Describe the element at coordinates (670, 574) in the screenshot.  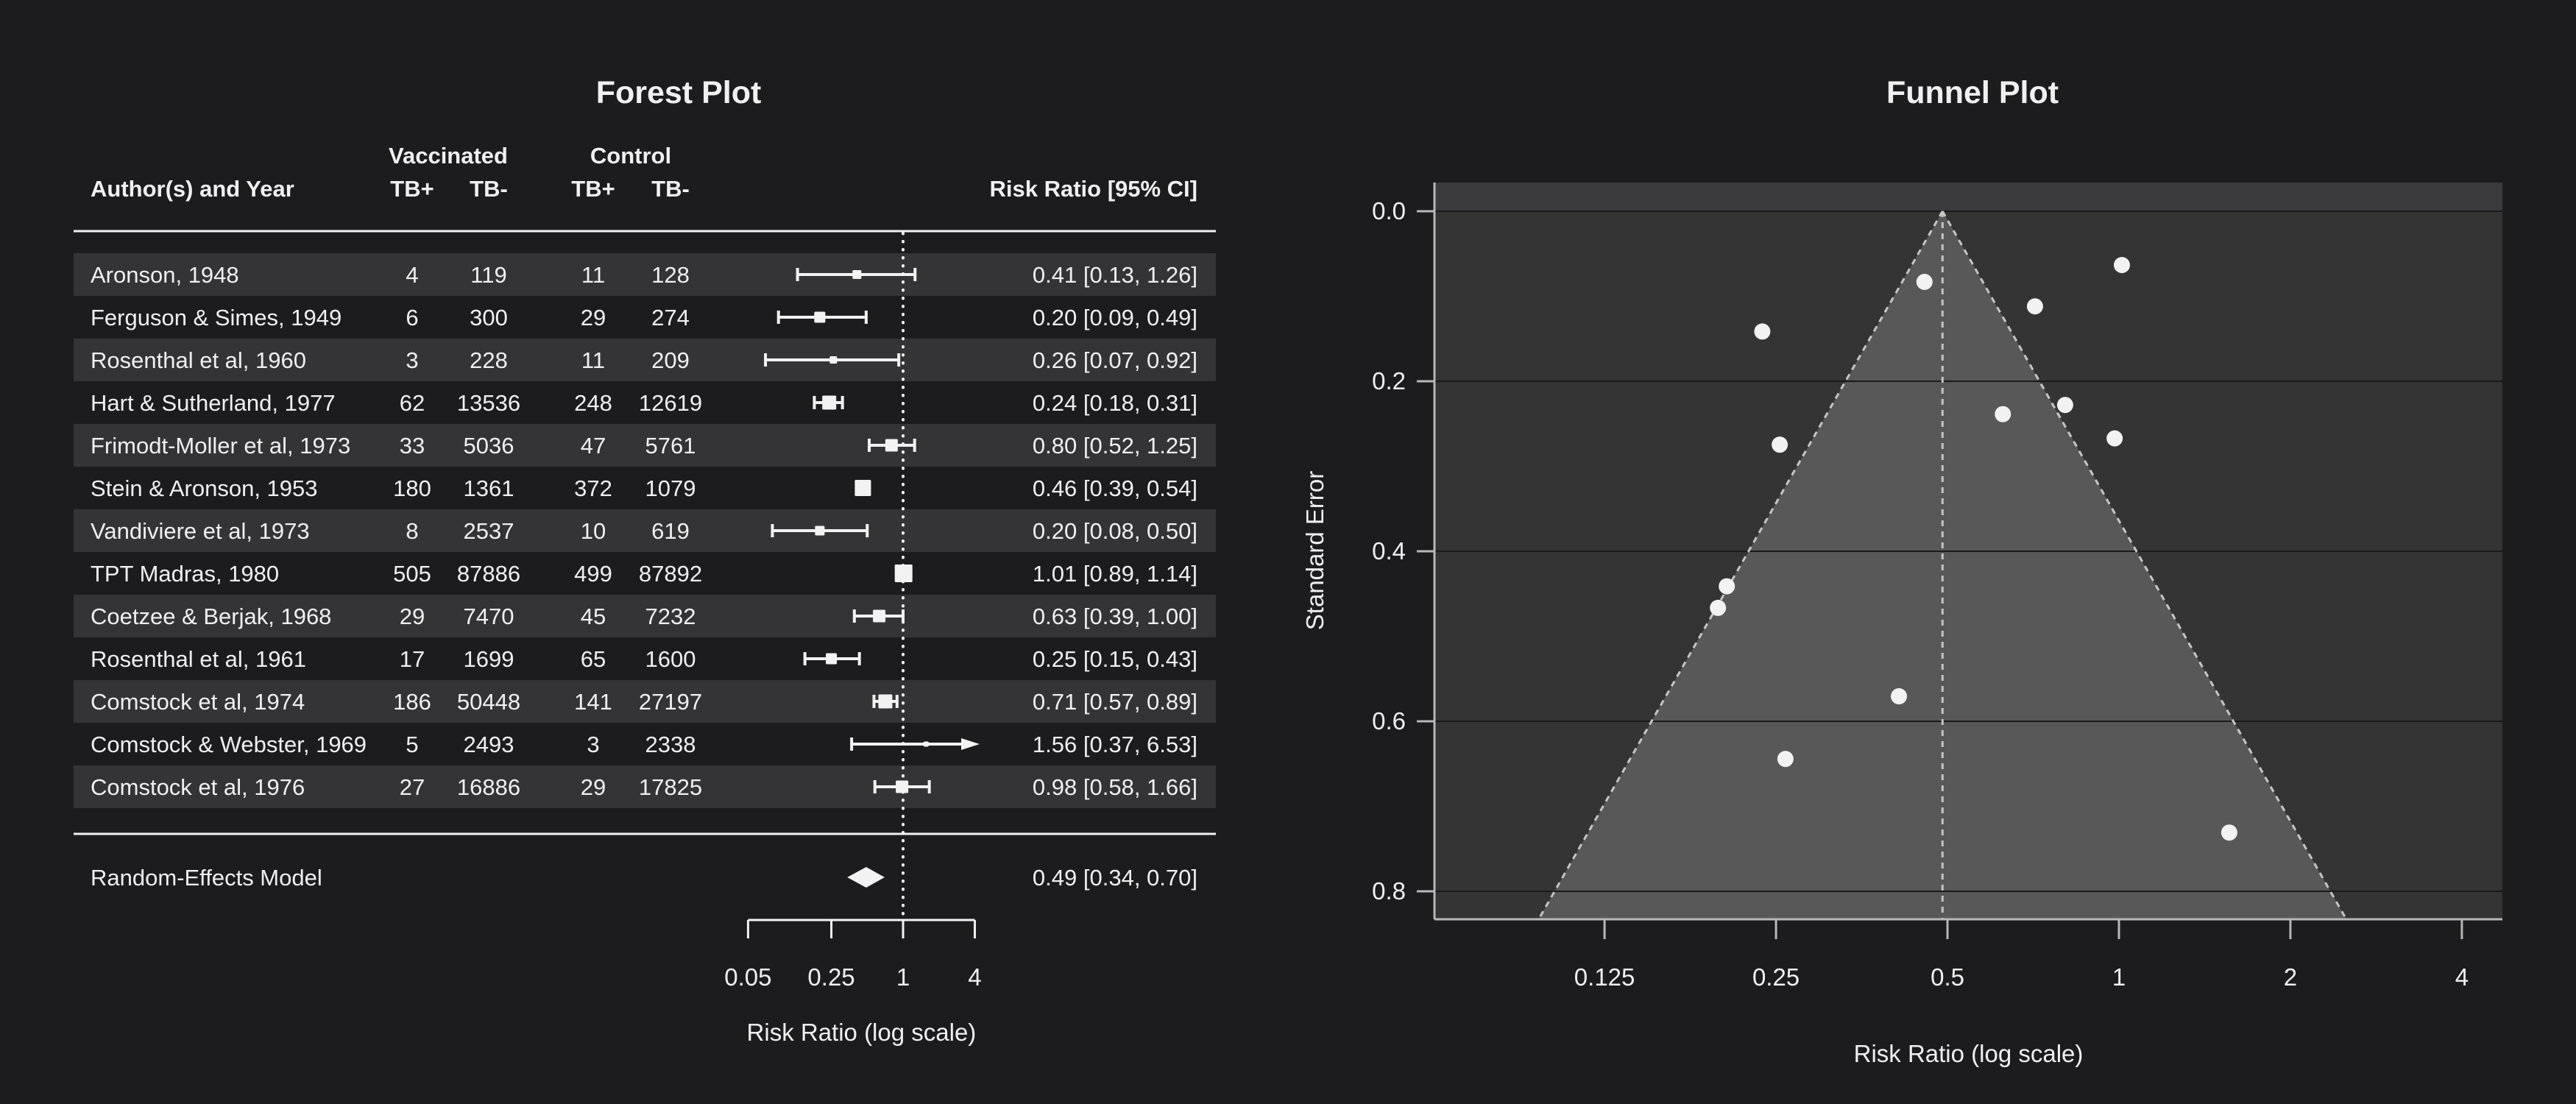
I see `study-count: 87892` at that location.